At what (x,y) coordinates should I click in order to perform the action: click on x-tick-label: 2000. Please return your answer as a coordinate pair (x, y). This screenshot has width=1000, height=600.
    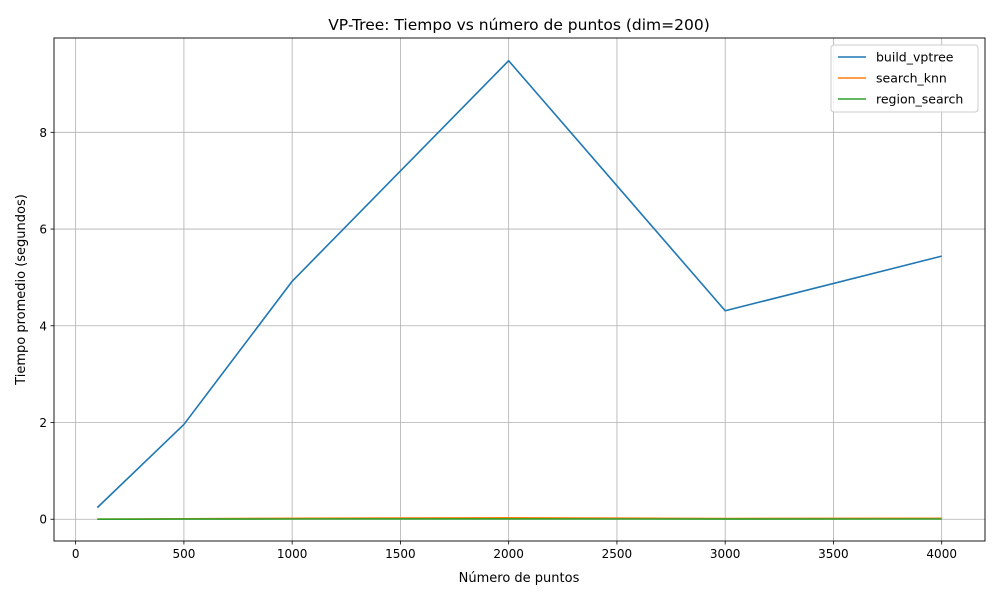
    Looking at the image, I should click on (508, 554).